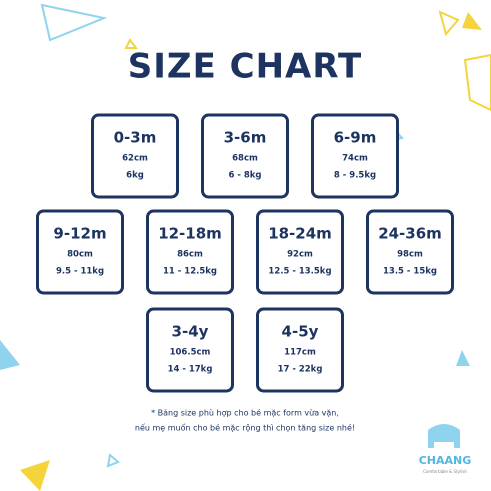 This screenshot has width=491, height=491. What do you see at coordinates (190, 353) in the screenshot?
I see `height: 106.5cm` at bounding box center [190, 353].